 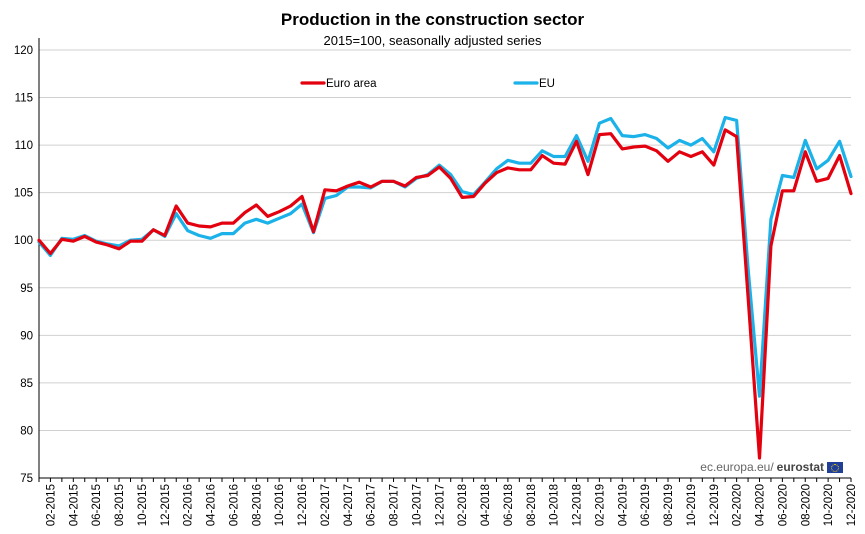 I want to click on x-tick-label: 06-2017, so click(x=372, y=505).